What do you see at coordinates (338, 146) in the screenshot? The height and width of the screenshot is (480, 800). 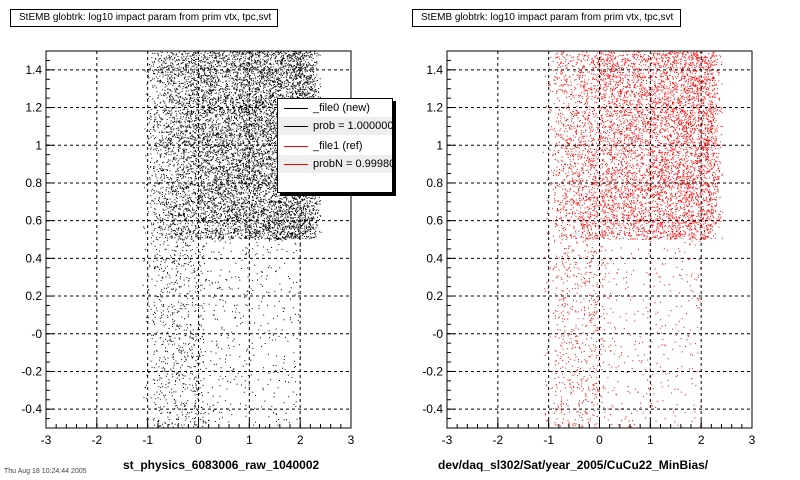 I see `legend-entry-label: _file1 (ref)` at bounding box center [338, 146].